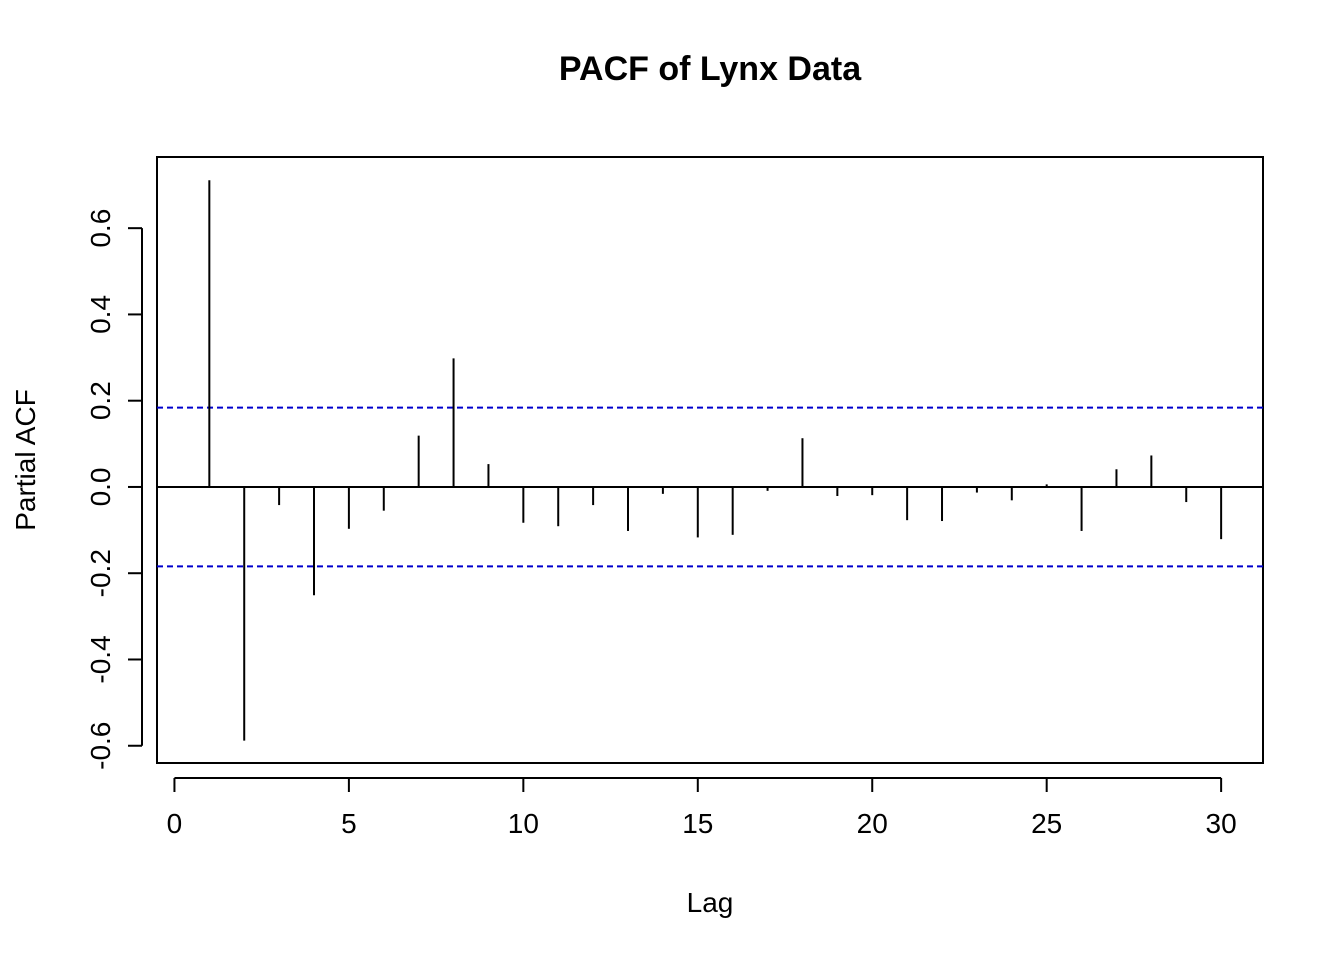 This screenshot has height=960, width=1344. What do you see at coordinates (25, 460) in the screenshot?
I see `y-axis-label: Partial ACF` at bounding box center [25, 460].